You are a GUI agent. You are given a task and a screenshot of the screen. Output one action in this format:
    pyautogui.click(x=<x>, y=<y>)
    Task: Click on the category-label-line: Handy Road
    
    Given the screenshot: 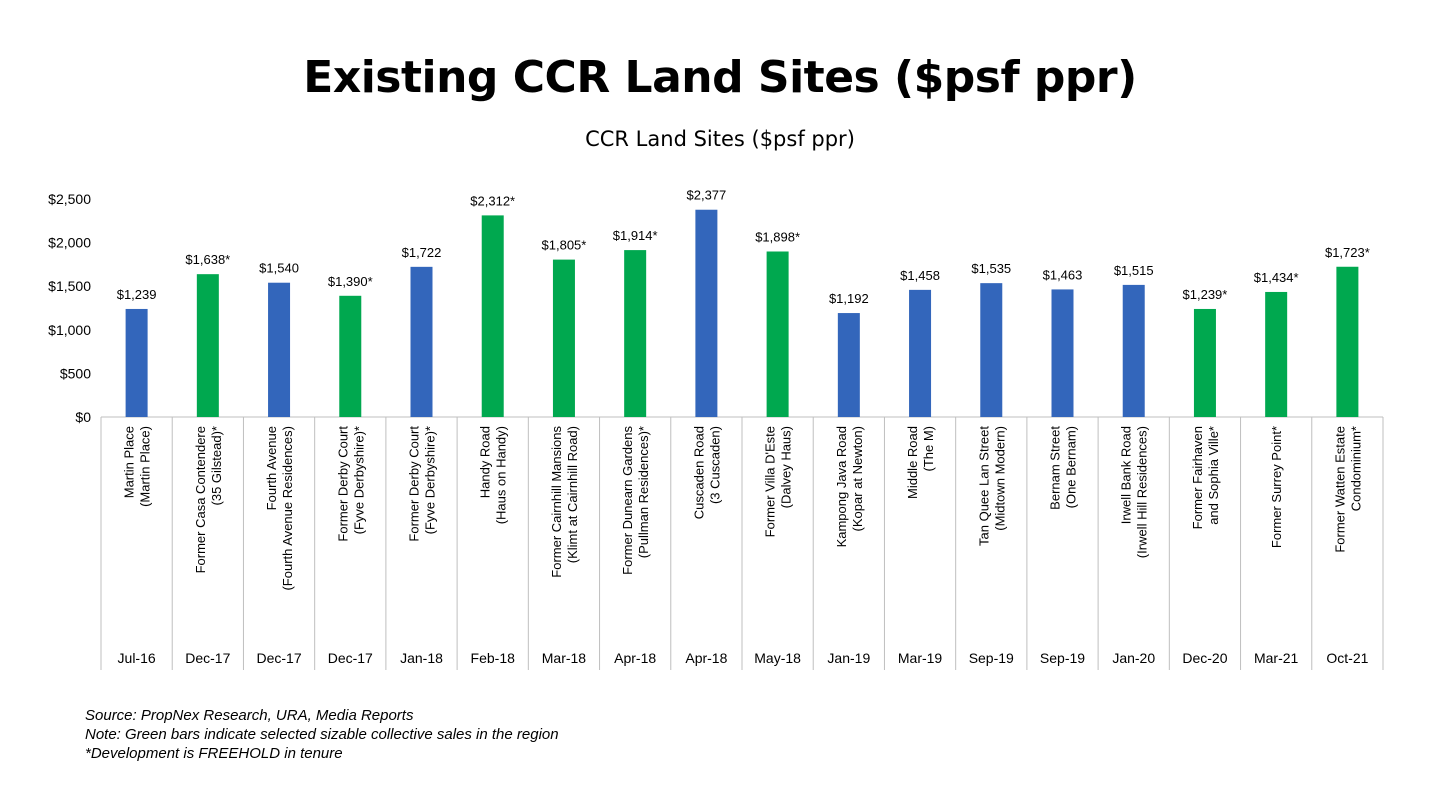 What is the action you would take?
    pyautogui.click(x=485, y=462)
    